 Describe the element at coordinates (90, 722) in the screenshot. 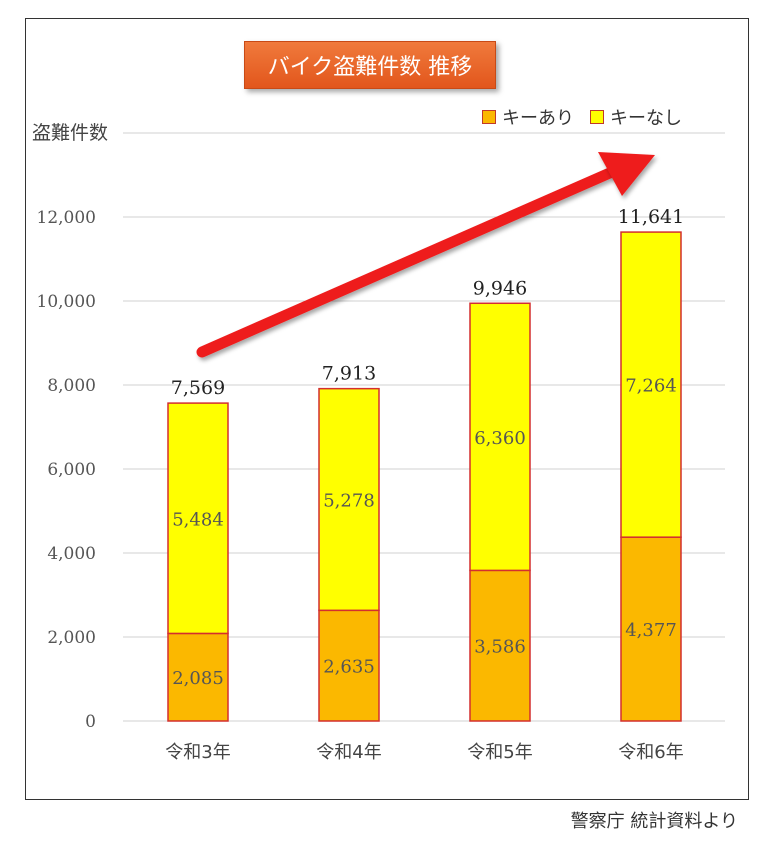

I see `y-tick-label: 0` at that location.